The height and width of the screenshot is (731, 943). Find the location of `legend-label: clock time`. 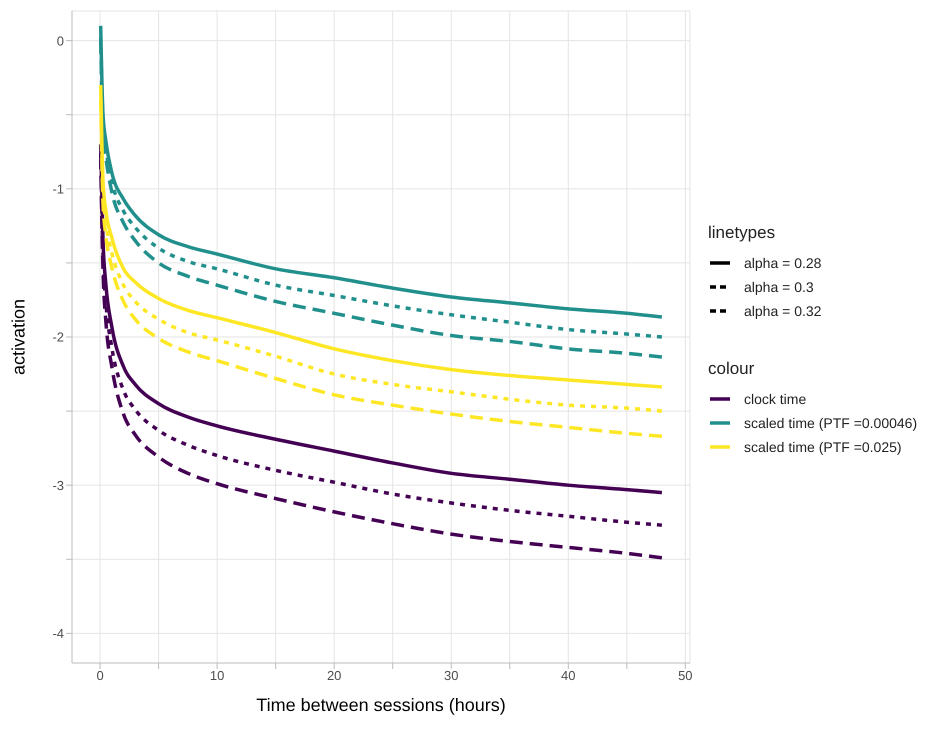

legend-label: clock time is located at coordinates (775, 399).